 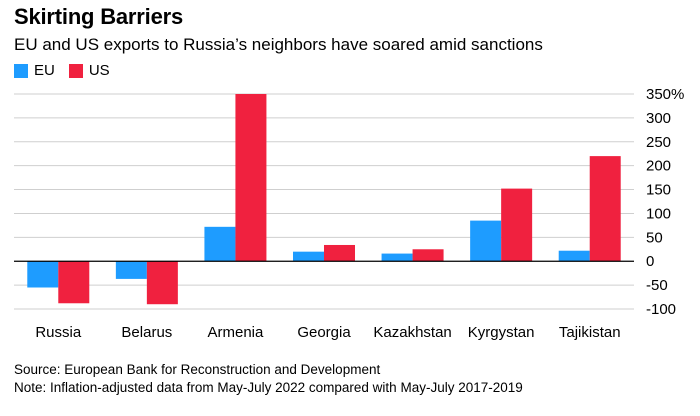 I want to click on y-tick-label: 50, so click(x=654, y=237).